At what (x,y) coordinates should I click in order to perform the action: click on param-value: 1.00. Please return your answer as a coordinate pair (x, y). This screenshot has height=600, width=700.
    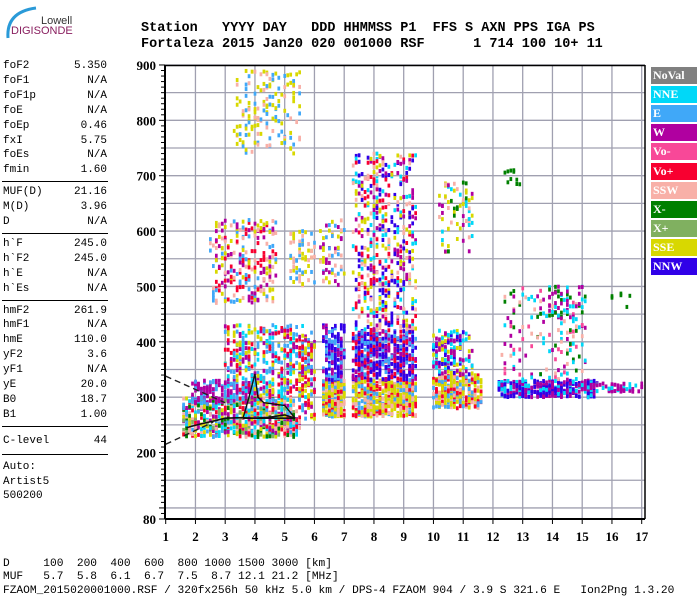
    Looking at the image, I should click on (93, 414).